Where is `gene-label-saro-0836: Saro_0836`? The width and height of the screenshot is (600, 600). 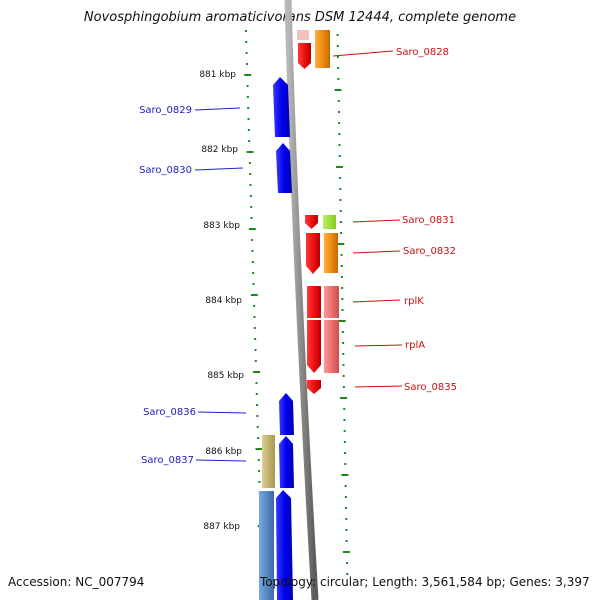
gene-label-saro-0836: Saro_0836 is located at coordinates (169, 412).